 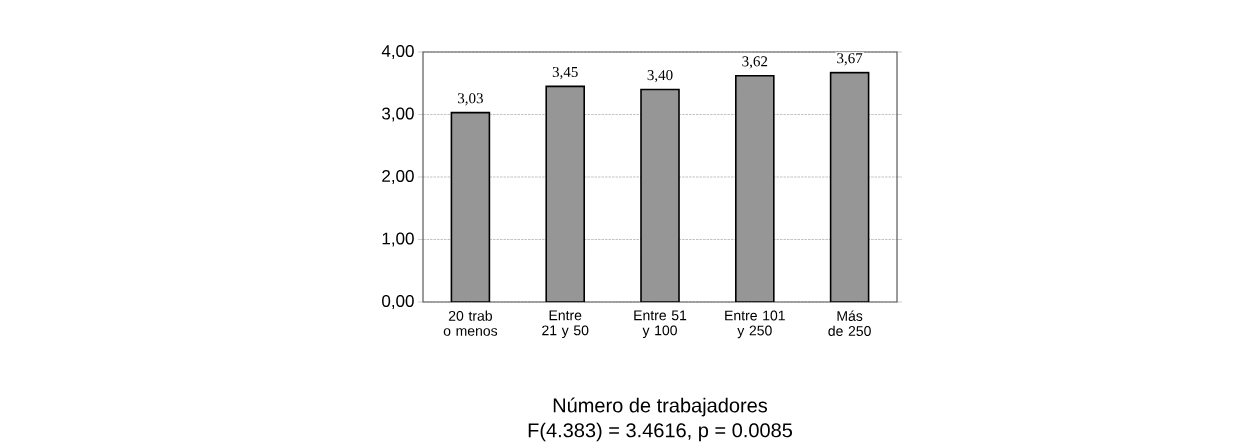 I want to click on data-label: 3,62, so click(x=755, y=62).